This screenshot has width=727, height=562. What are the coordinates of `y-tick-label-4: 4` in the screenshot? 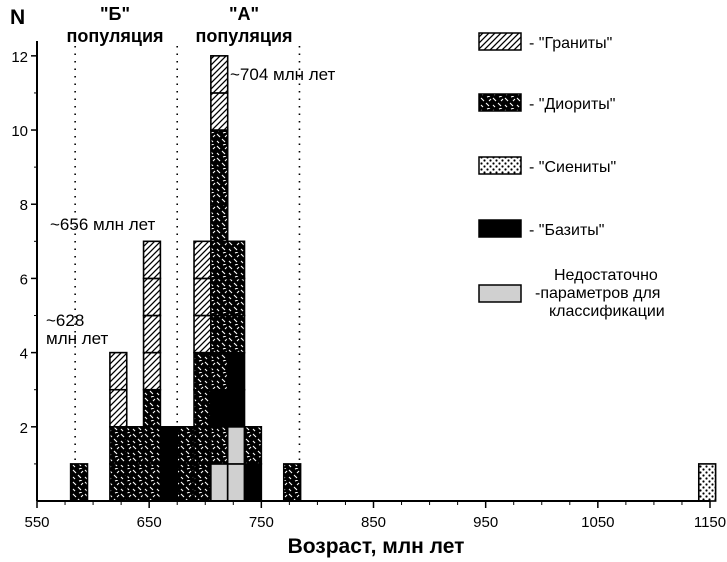 It's located at (24, 354).